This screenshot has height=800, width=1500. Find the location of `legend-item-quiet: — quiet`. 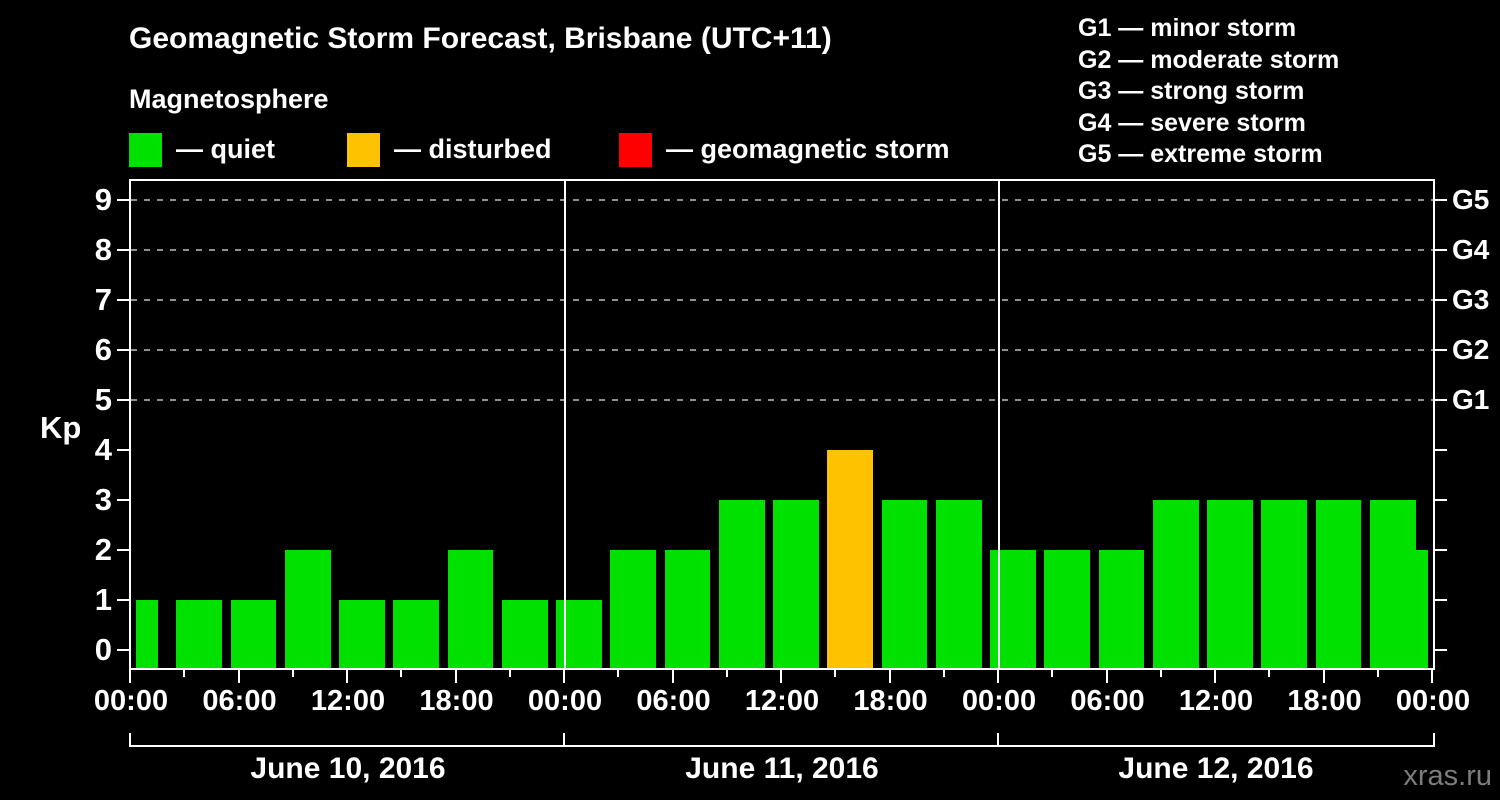

legend-item-quiet: — quiet is located at coordinates (202, 149).